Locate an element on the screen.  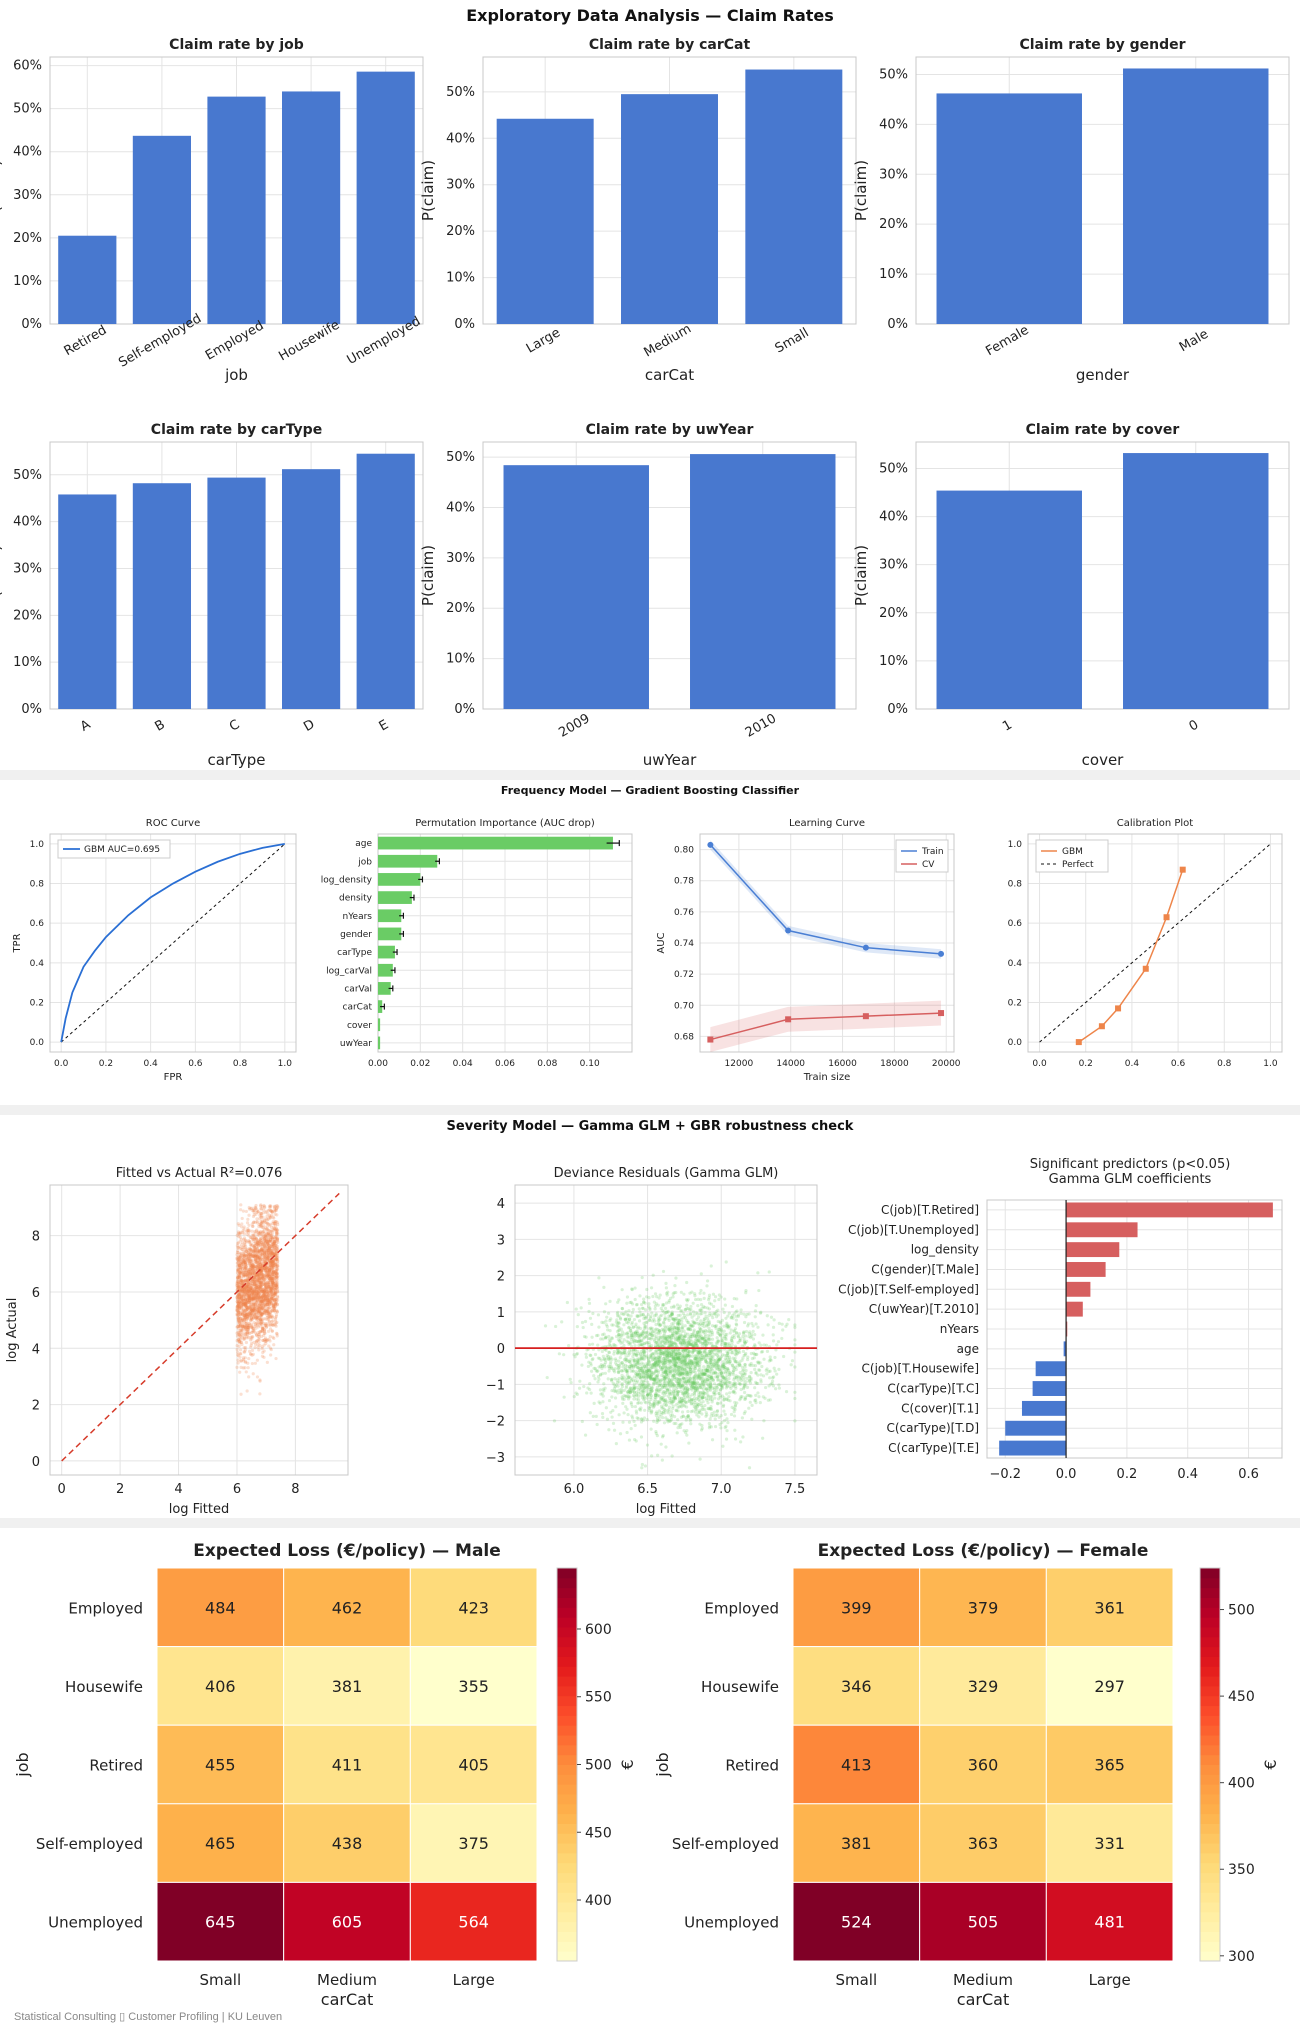
calibration-point is located at coordinates (1118, 1008).